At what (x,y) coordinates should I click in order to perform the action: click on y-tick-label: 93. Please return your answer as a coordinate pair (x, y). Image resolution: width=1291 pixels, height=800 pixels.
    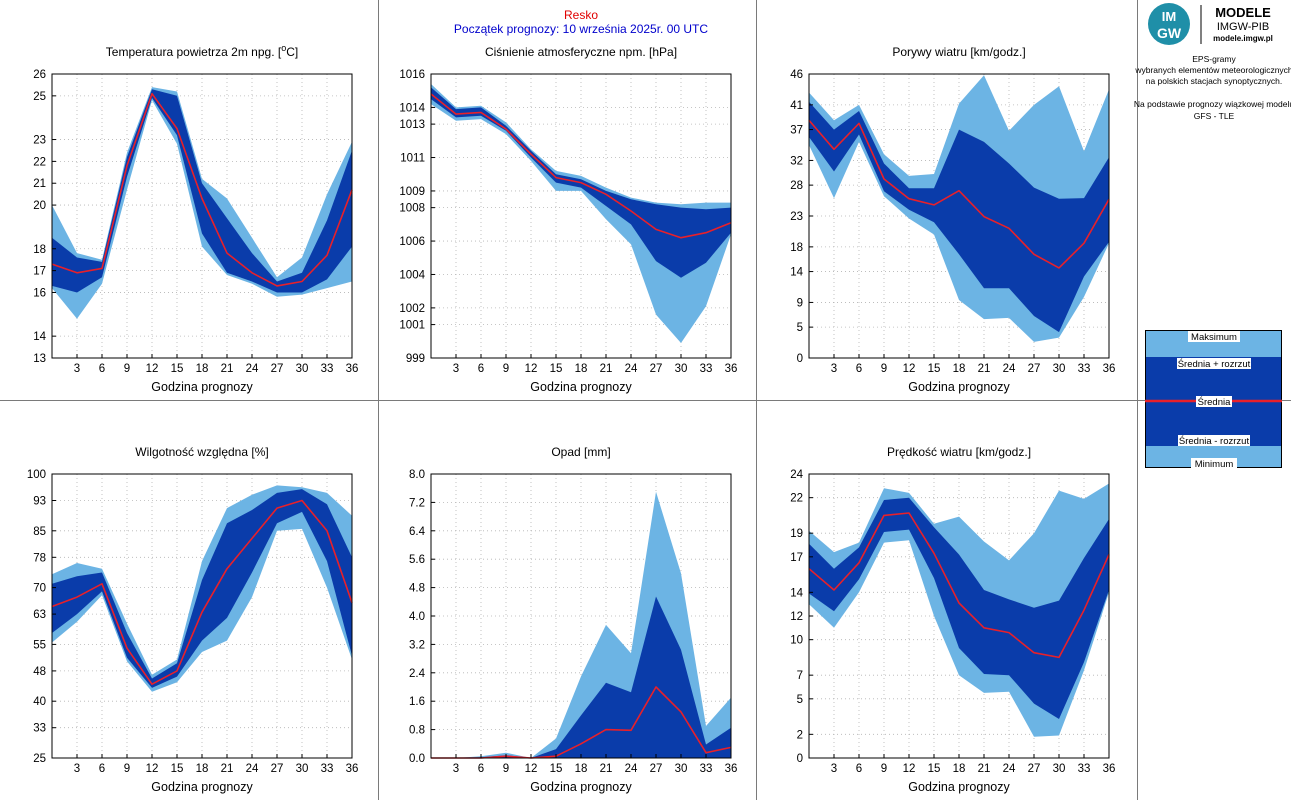
    Looking at the image, I should click on (39, 502).